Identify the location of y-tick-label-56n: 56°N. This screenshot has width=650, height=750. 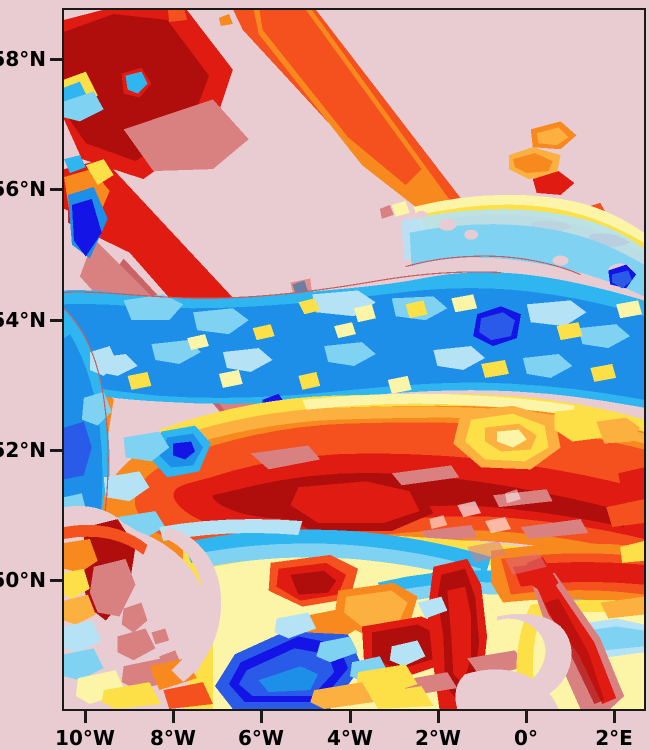
(23, 189).